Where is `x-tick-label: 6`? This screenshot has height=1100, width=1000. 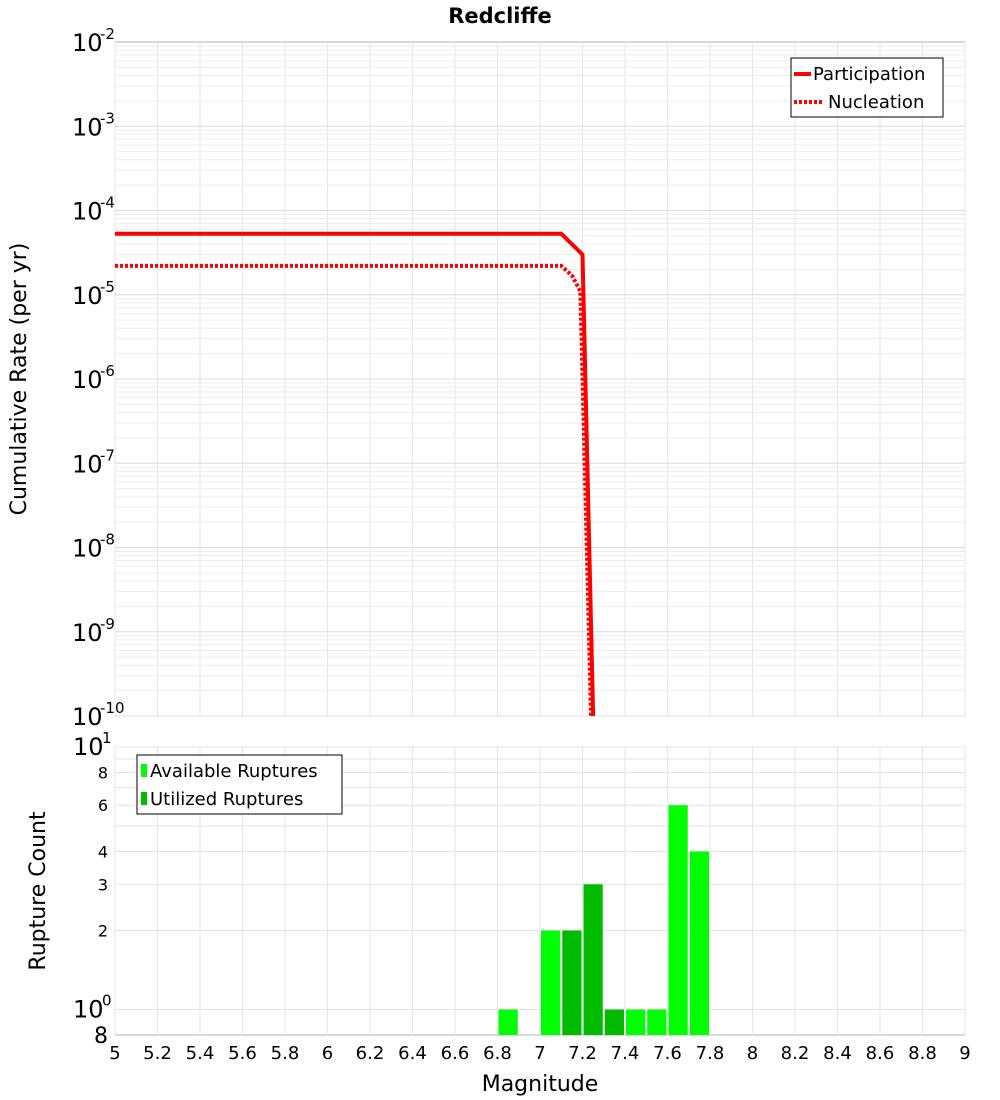
x-tick-label: 6 is located at coordinates (327, 1053).